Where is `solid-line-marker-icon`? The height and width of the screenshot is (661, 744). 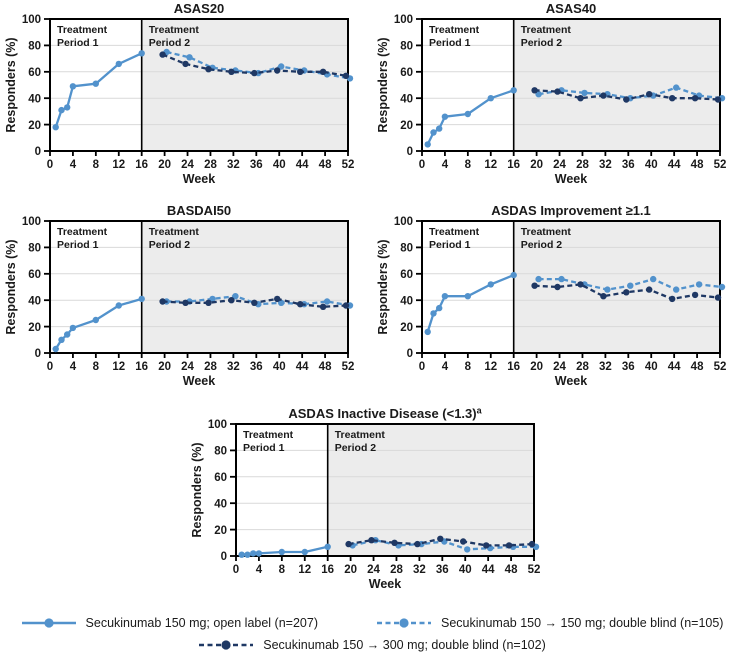
solid-line-marker-icon is located at coordinates (48, 623).